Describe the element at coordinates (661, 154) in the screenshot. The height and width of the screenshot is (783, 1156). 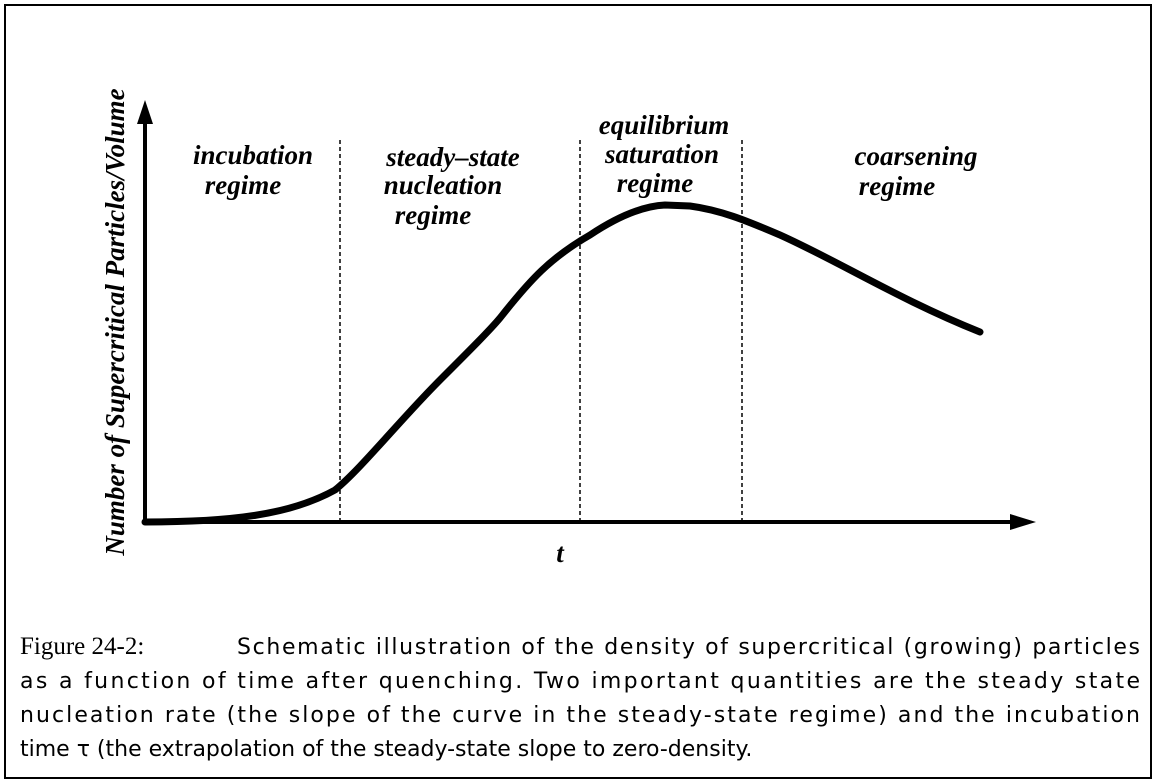
I see `region-label: saturation` at that location.